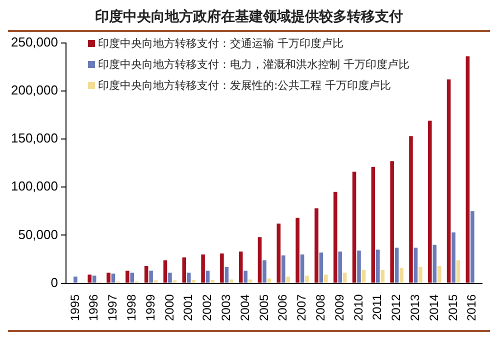 This screenshot has width=498, height=350. What do you see at coordinates (453, 308) in the screenshot?
I see `x-tick-label: 2015` at bounding box center [453, 308].